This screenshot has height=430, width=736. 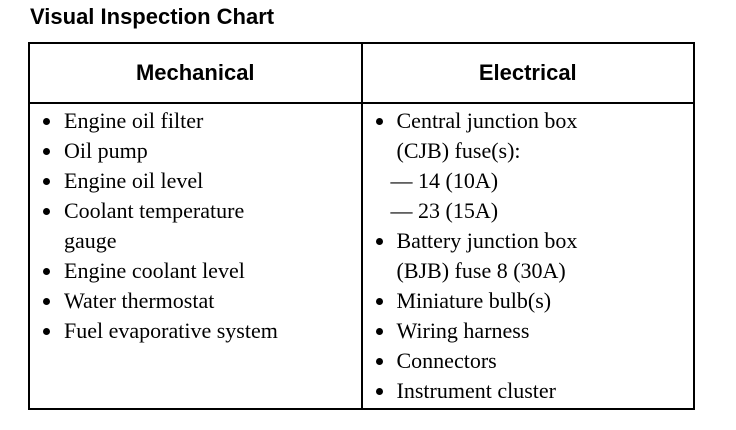 I want to click on item-text: Water thermostat, so click(x=139, y=300).